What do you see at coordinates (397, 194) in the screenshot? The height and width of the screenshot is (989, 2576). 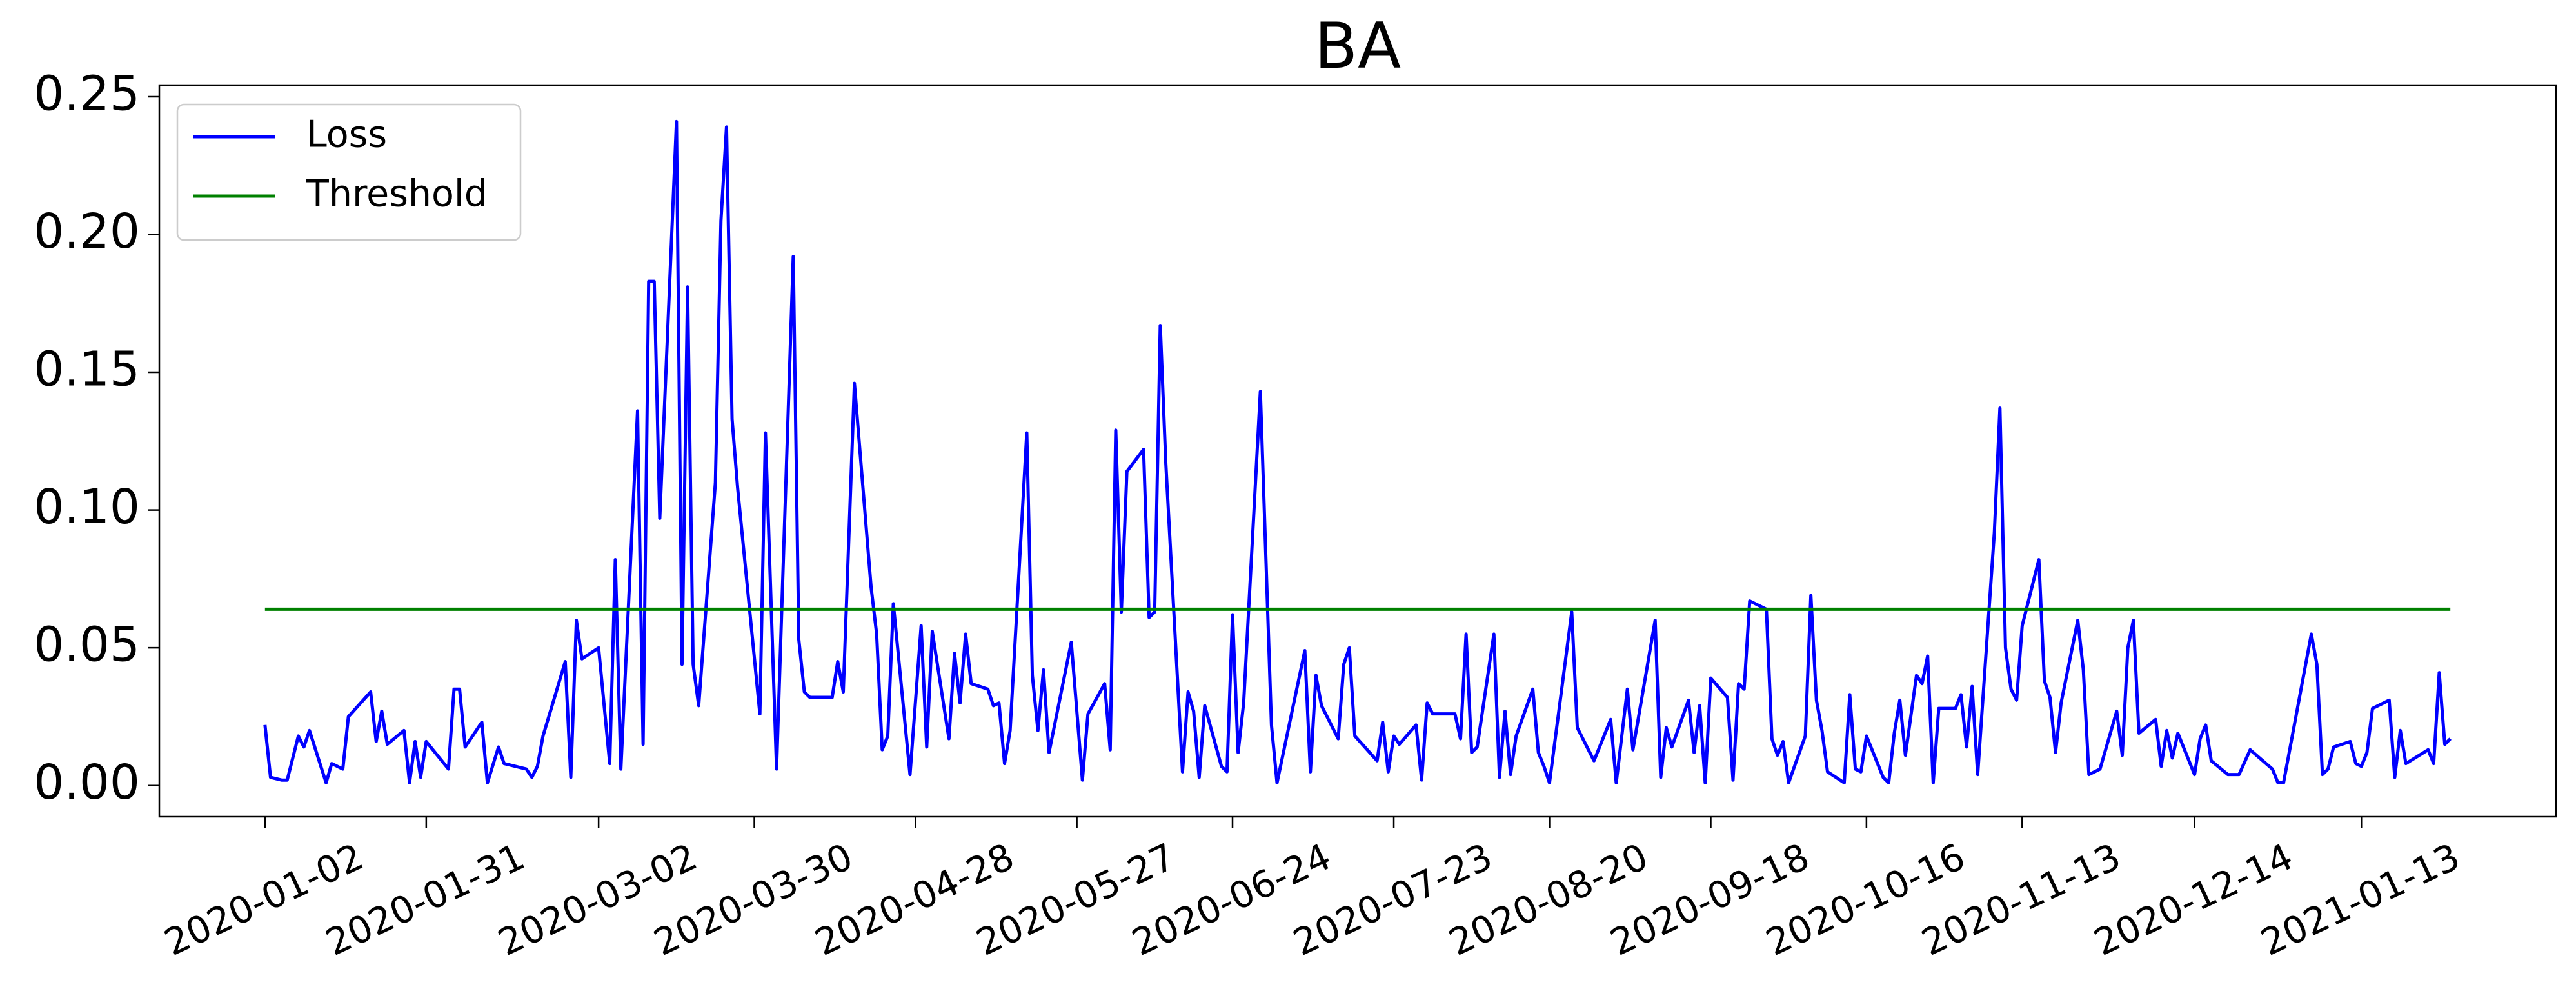 I see `legend-label: Threshold` at bounding box center [397, 194].